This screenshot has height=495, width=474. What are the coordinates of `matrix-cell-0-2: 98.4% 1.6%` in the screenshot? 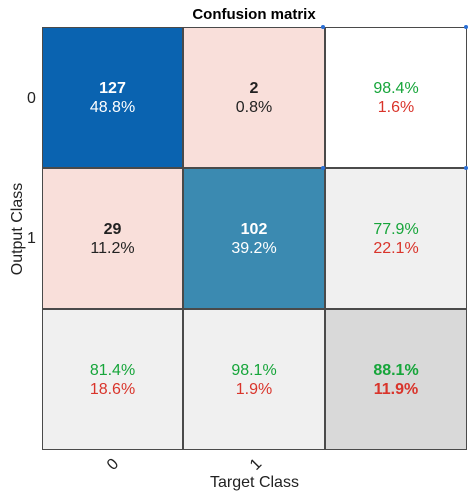 It's located at (396, 97).